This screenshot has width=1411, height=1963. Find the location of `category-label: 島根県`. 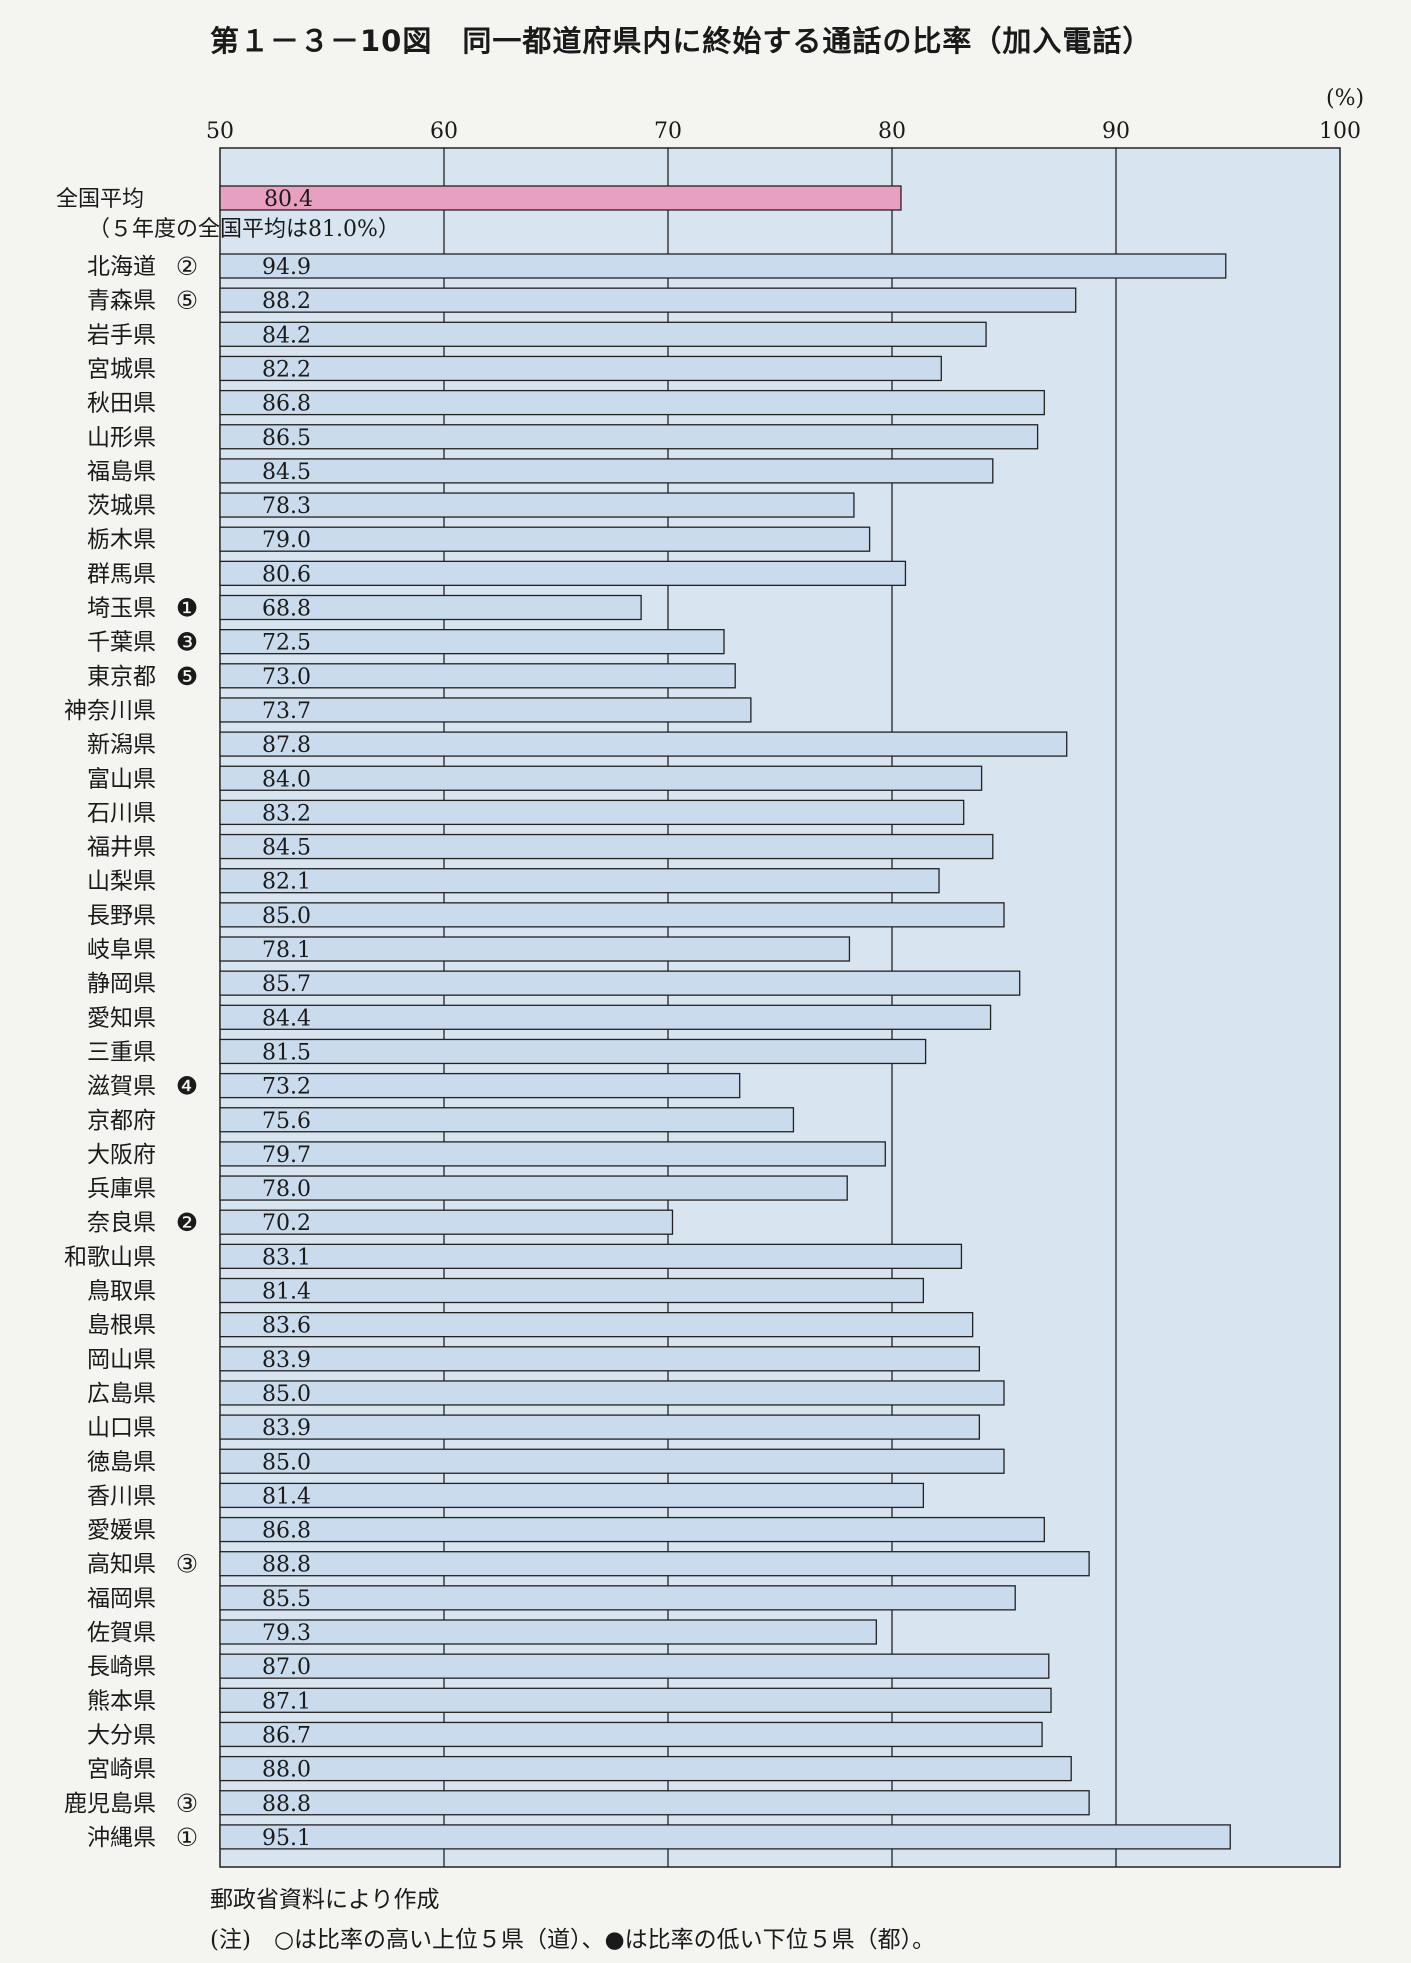

category-label: 島根県 is located at coordinates (121, 1326).